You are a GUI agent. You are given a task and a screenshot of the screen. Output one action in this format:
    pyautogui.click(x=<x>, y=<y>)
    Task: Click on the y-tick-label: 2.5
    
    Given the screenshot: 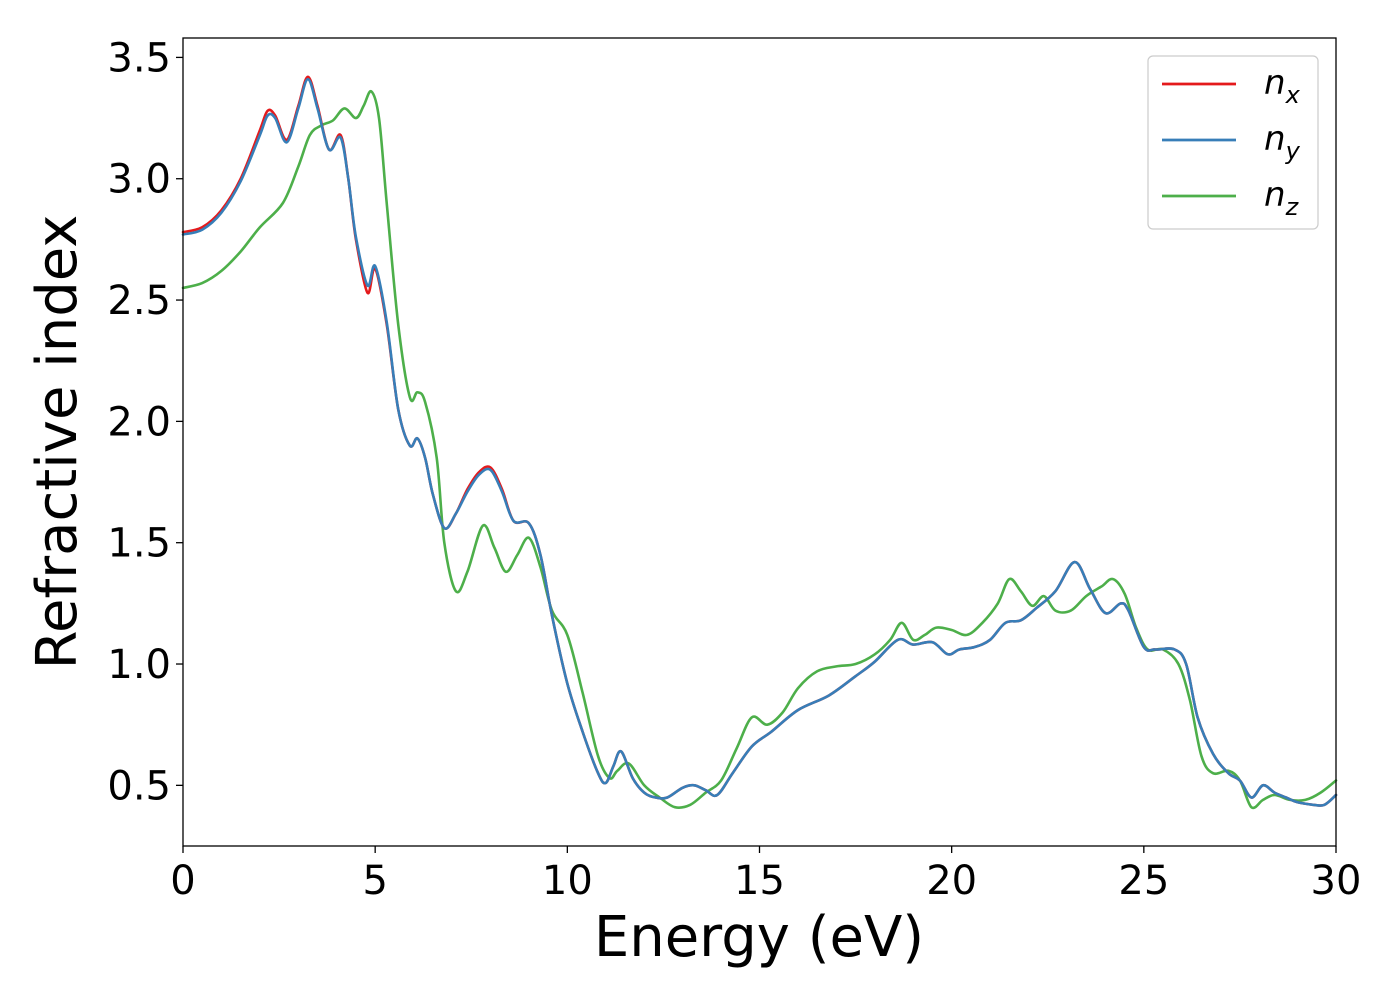 What is the action you would take?
    pyautogui.click(x=139, y=301)
    